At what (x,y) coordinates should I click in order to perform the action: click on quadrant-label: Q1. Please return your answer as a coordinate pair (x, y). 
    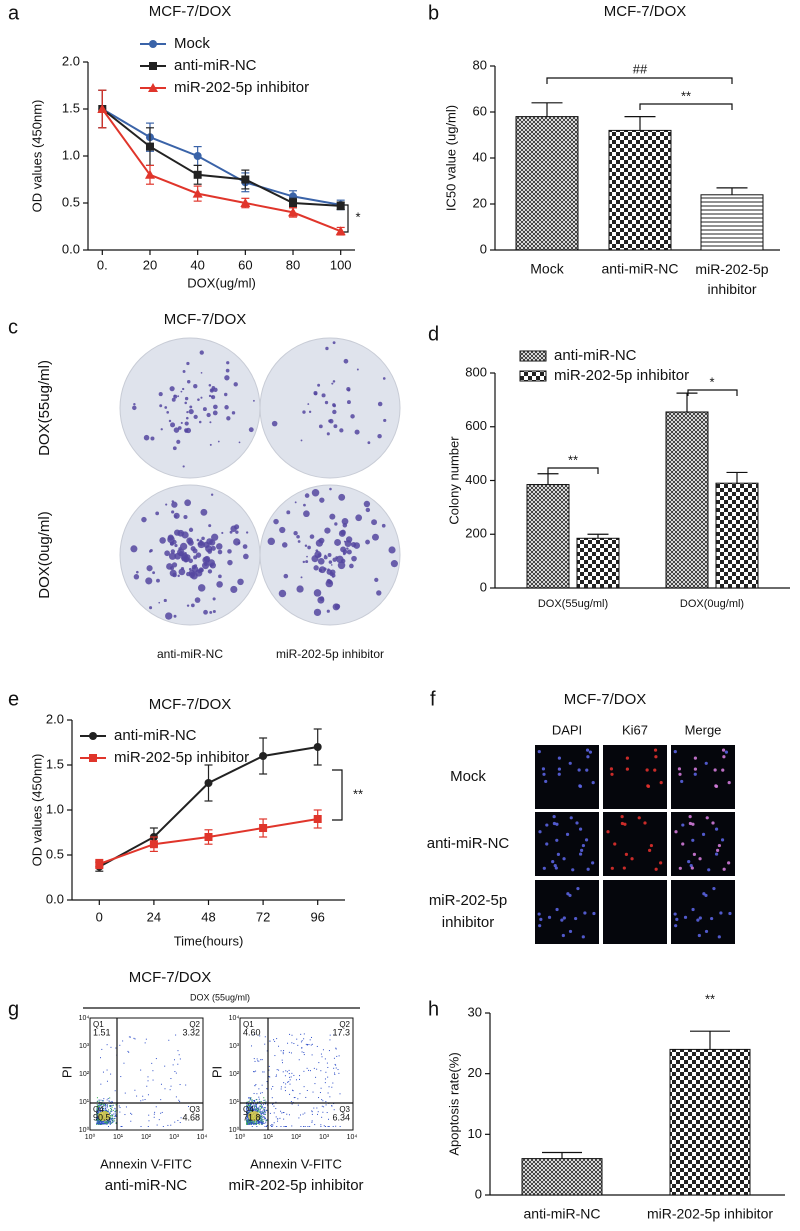
    Looking at the image, I should click on (248, 1024).